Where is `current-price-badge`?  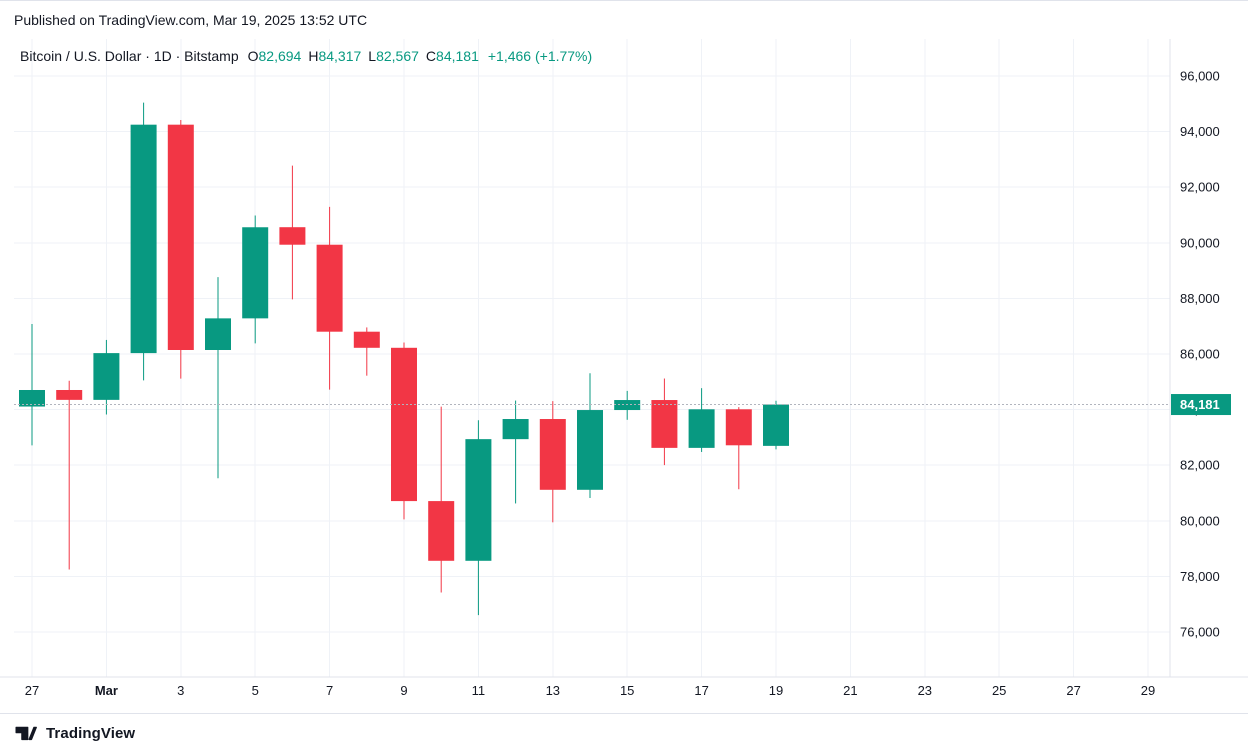 current-price-badge is located at coordinates (1201, 405).